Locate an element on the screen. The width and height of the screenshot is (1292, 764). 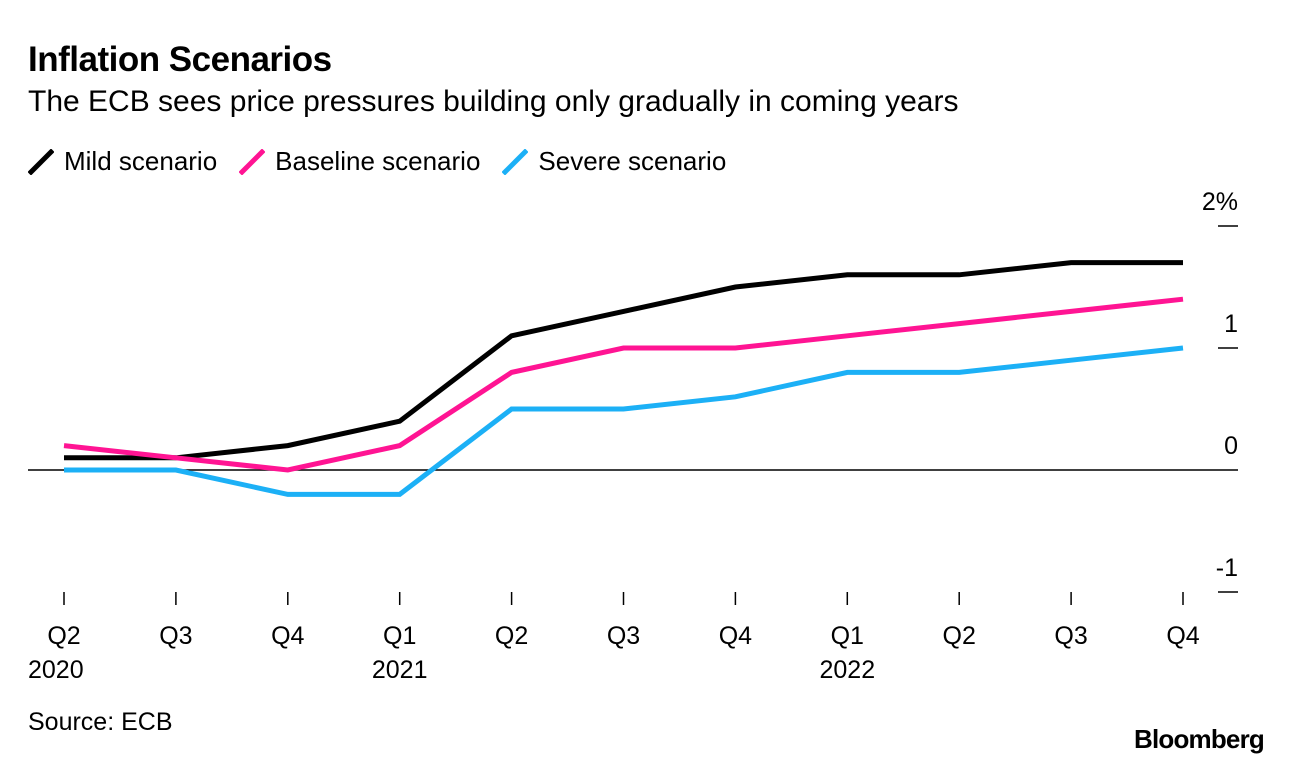
x-tick-label-5: Q3 is located at coordinates (623, 636).